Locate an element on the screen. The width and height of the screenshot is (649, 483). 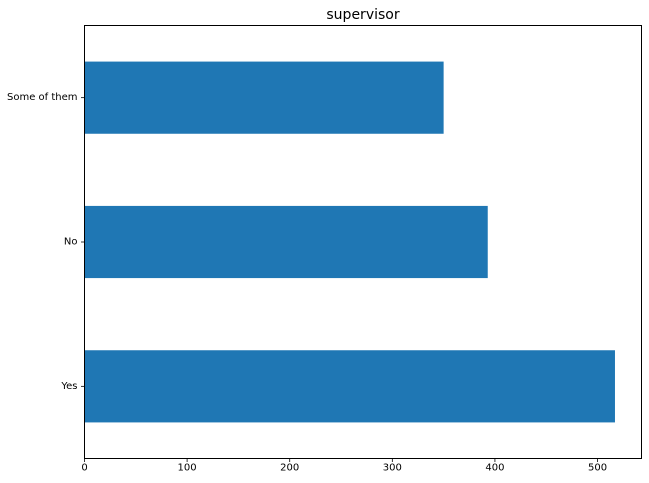
y-tick-label-some-of-them: Some of them is located at coordinates (42, 97).